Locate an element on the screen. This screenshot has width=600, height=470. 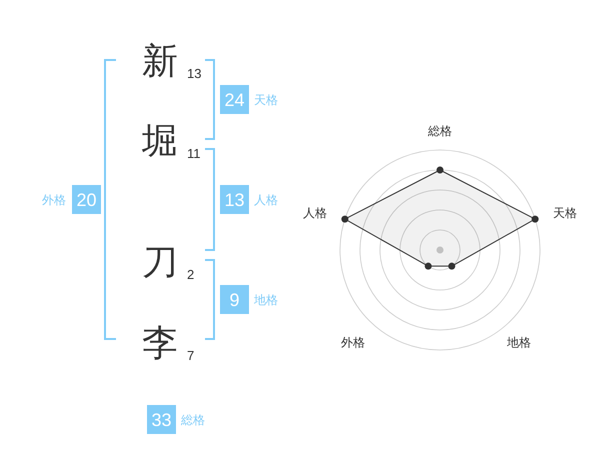
data-label: 33 is located at coordinates (161, 420).